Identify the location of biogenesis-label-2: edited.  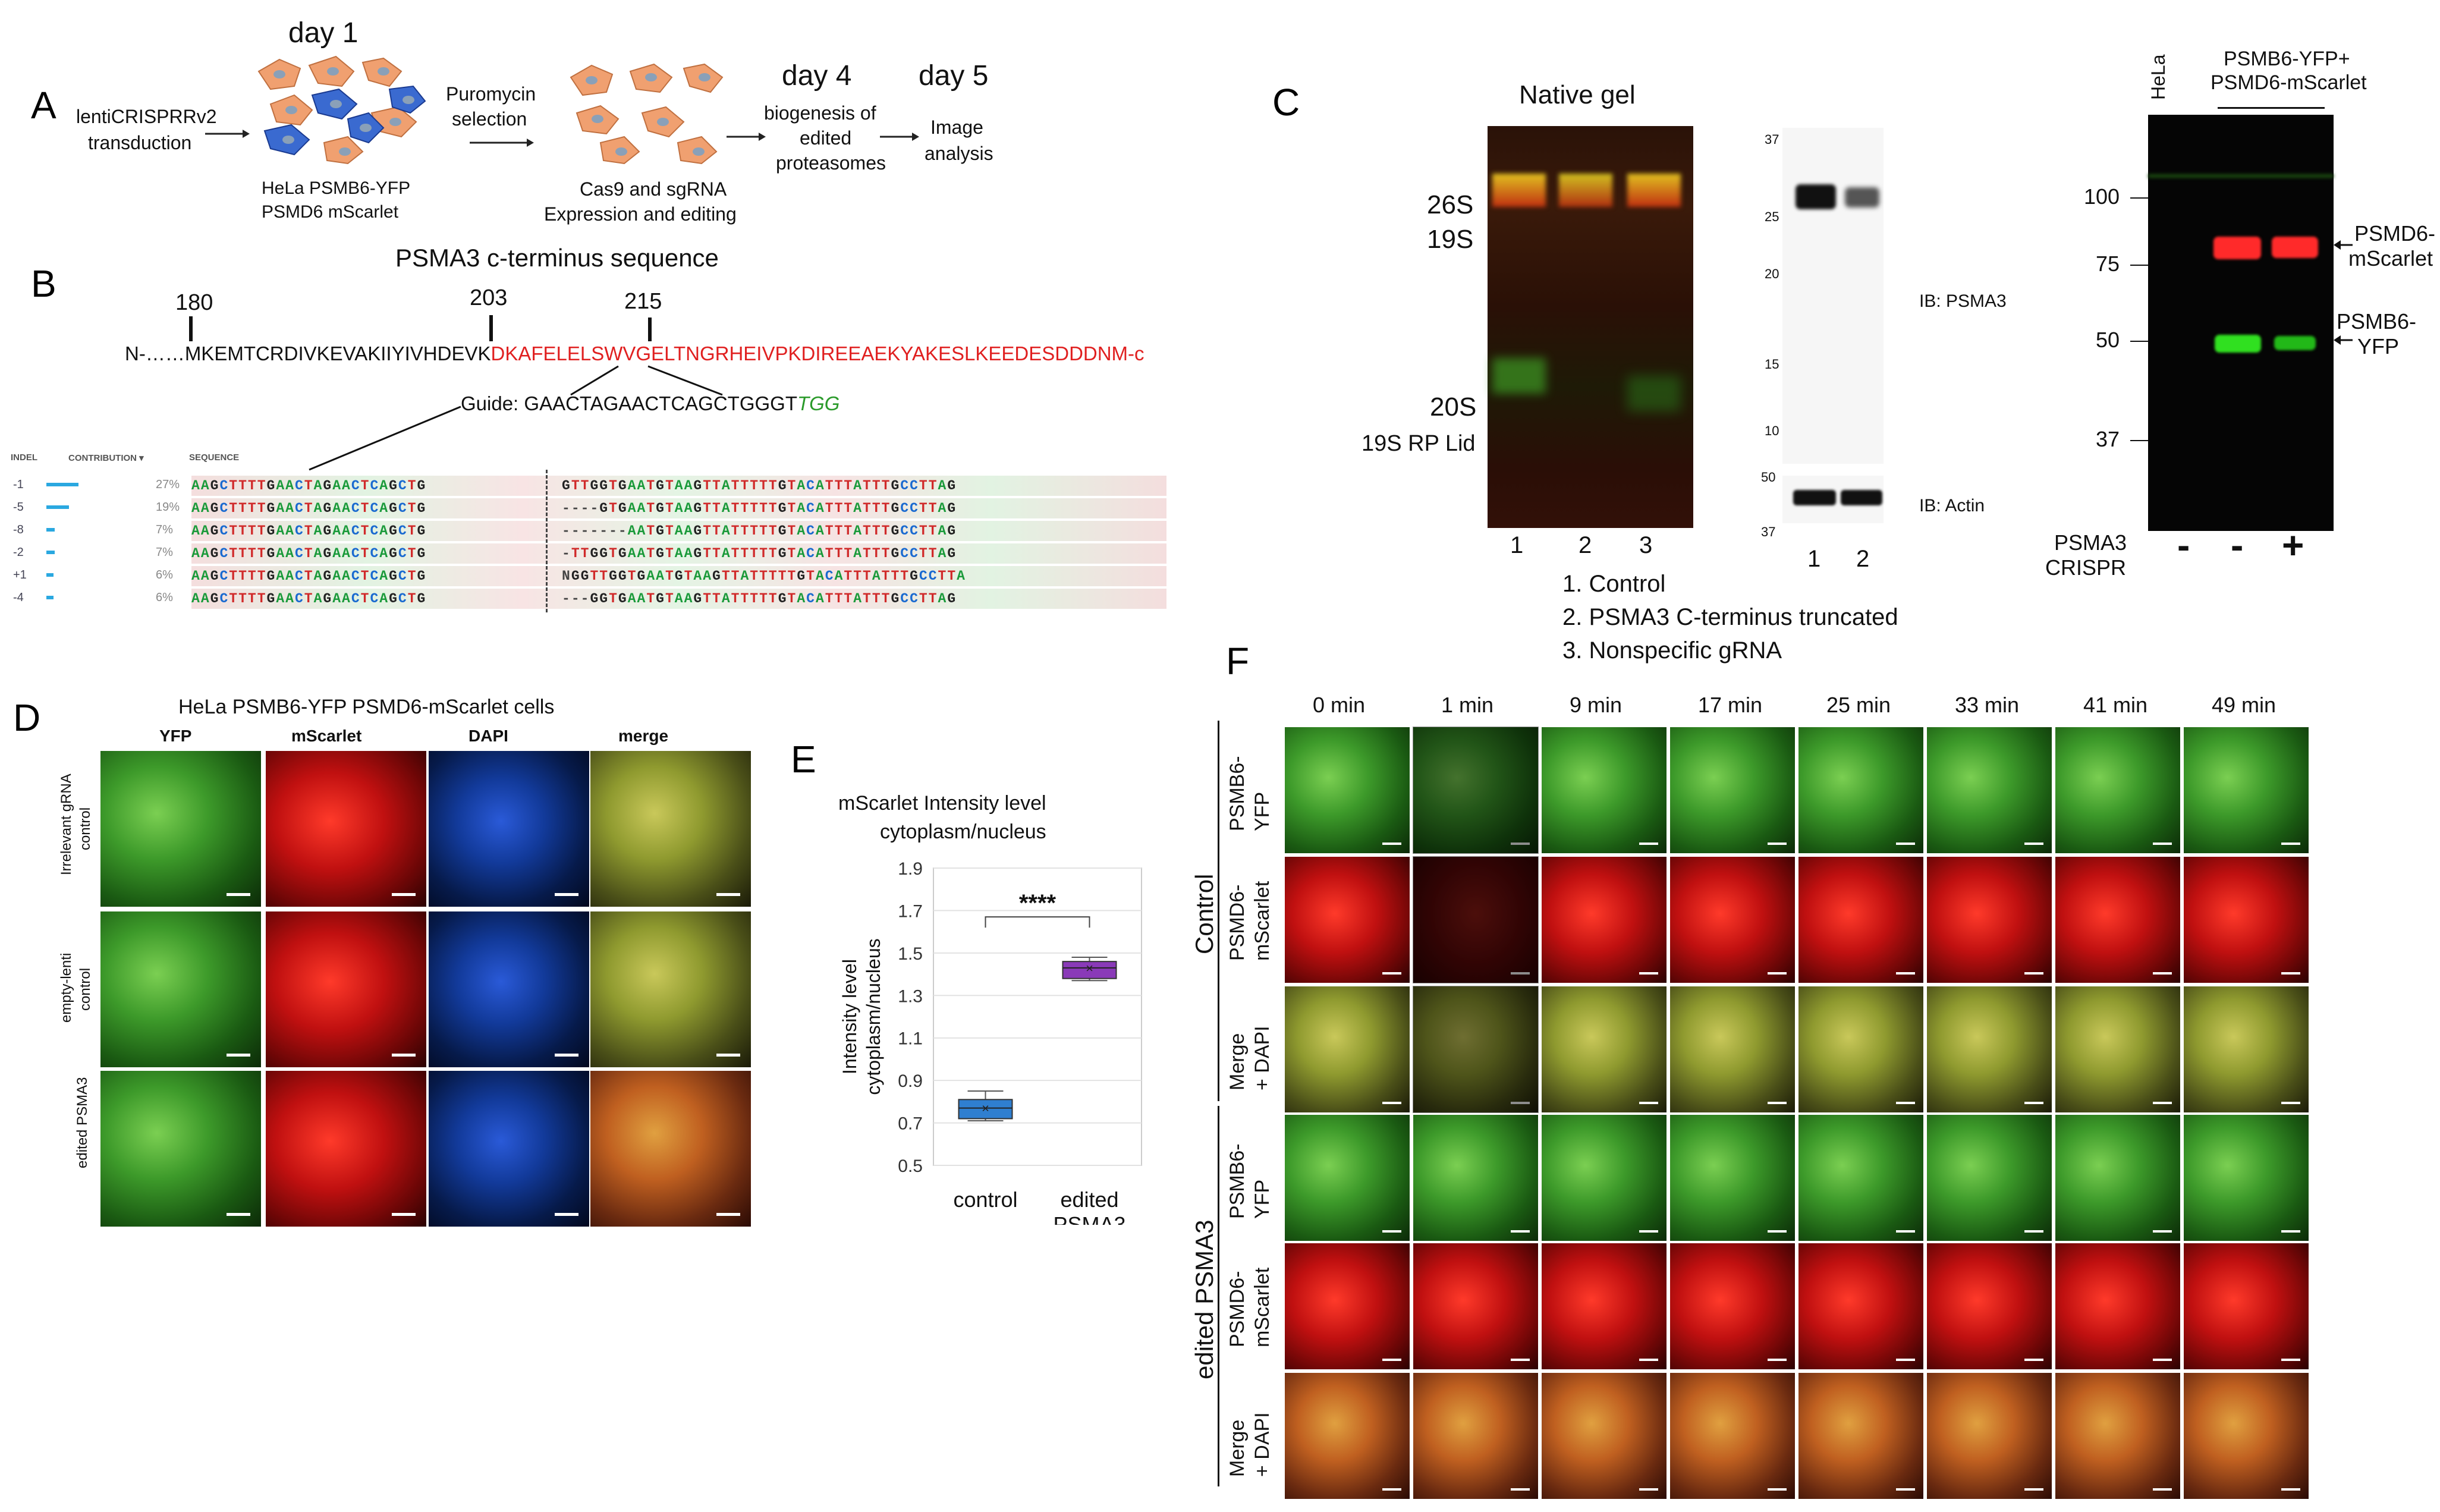
(826, 138).